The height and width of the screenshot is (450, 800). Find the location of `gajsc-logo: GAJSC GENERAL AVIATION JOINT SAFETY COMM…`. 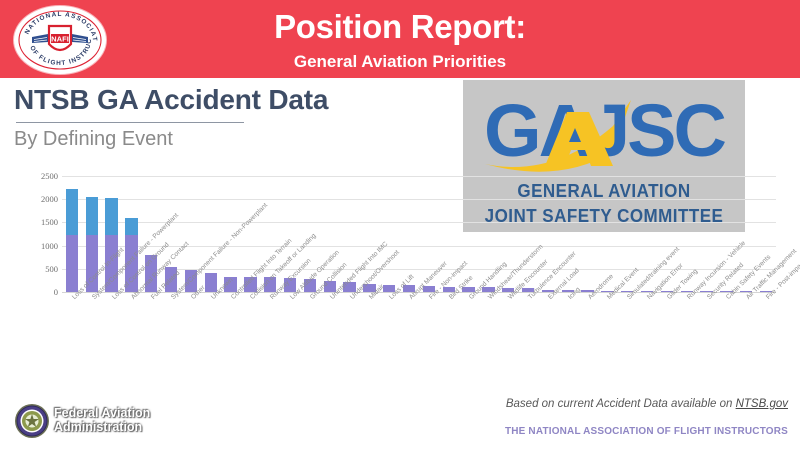

gajsc-logo: GAJSC GENERAL AVIATION JOINT SAFETY COMM… is located at coordinates (604, 156).